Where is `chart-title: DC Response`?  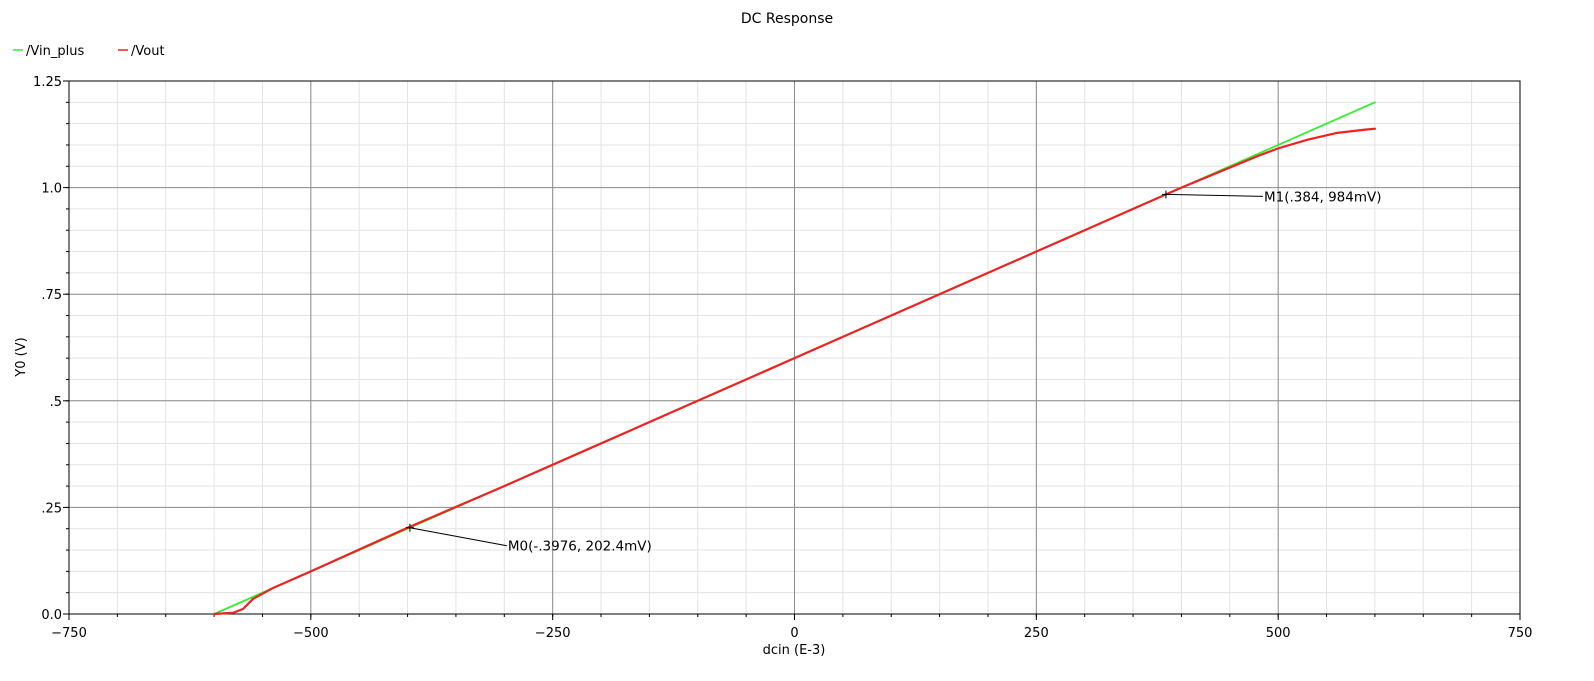
chart-title: DC Response is located at coordinates (787, 19).